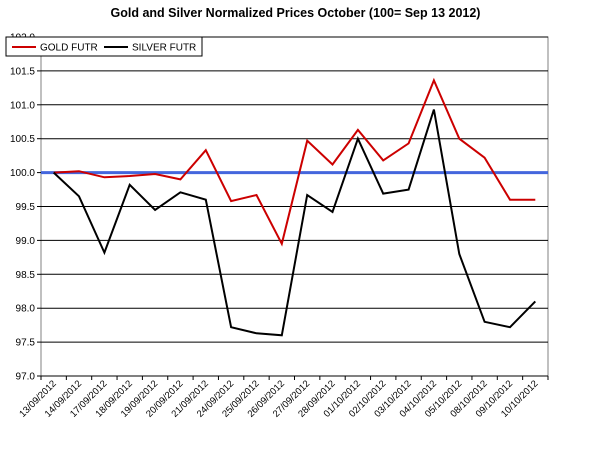 Image resolution: width=591 pixels, height=457 pixels. What do you see at coordinates (26, 309) in the screenshot?
I see `y-tick-label: 98.0` at bounding box center [26, 309].